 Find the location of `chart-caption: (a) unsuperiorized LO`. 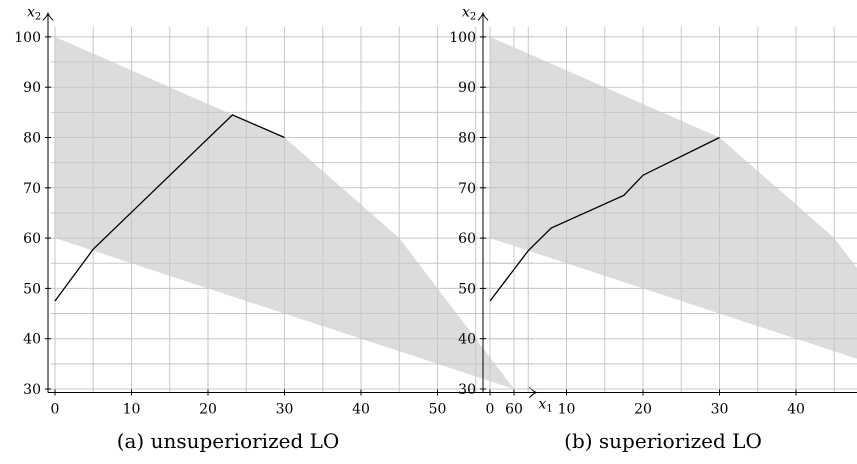

chart-caption: (a) unsuperiorized LO is located at coordinates (228, 441).